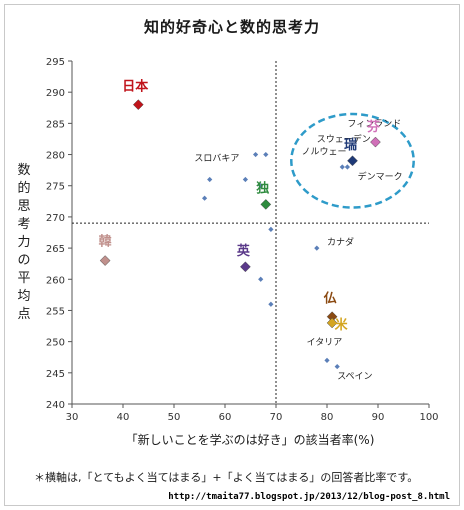 The image size is (464, 510). Describe the element at coordinates (24, 242) in the screenshot. I see `y-axis-label: 数的思考力の平均点` at that location.